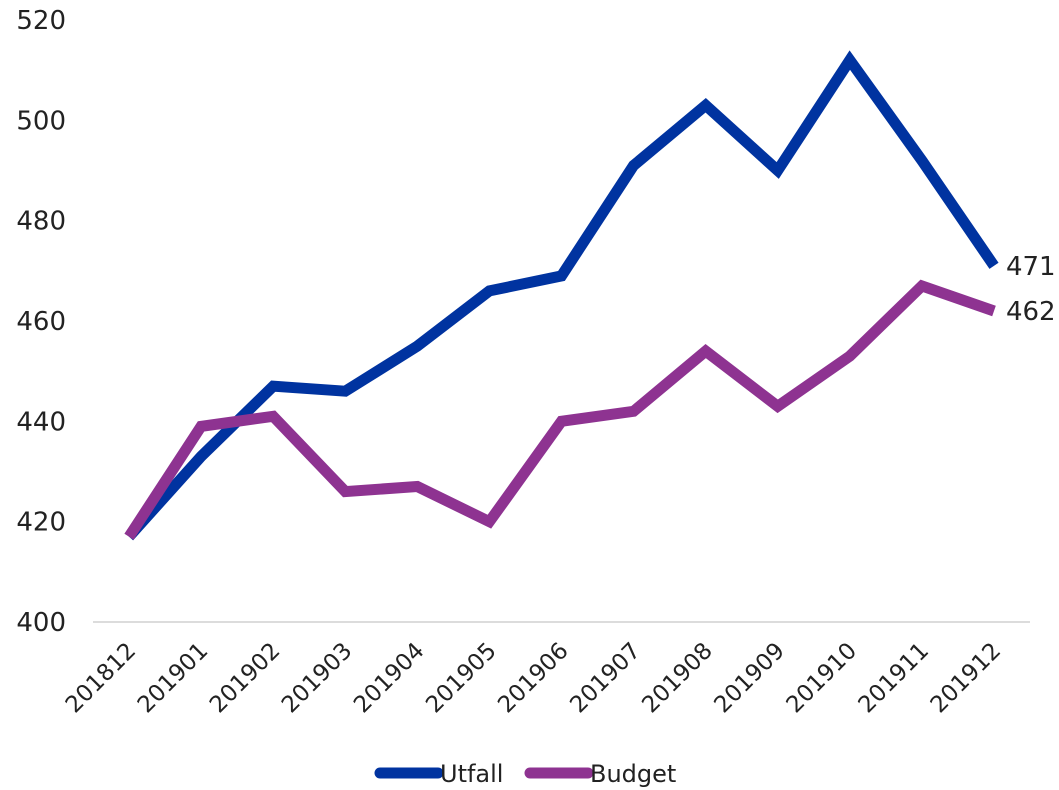 Image resolution: width=1059 pixels, height=790 pixels. I want to click on x-tick-label: 201905, so click(461, 678).